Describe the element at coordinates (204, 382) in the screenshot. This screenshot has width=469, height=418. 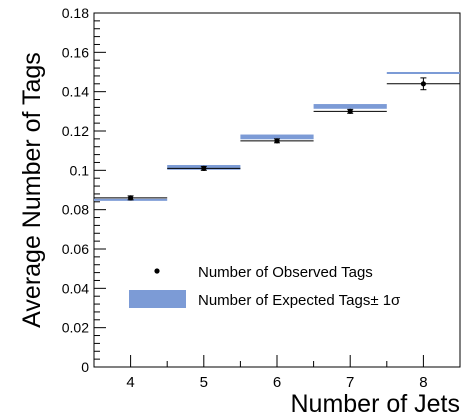
I see `x-tick-label: 5` at that location.